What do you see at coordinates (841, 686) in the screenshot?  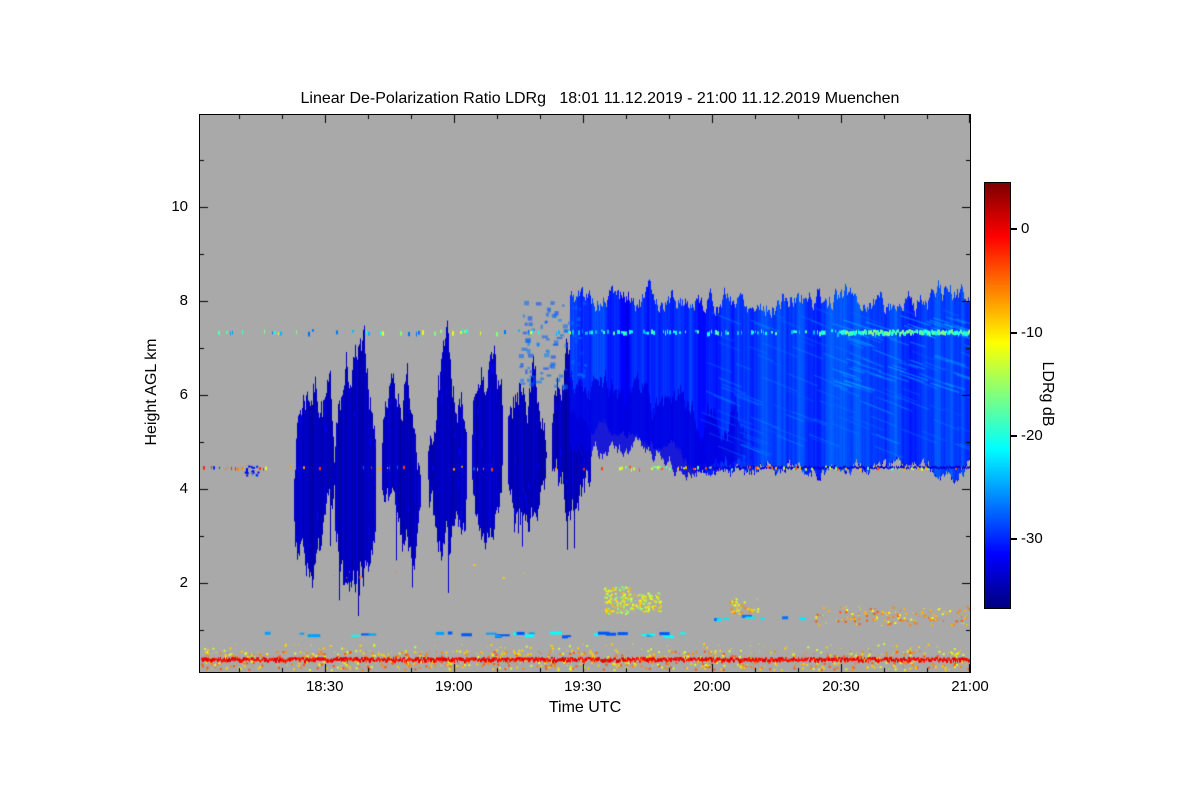 I see `x-tick-label: 20:30` at bounding box center [841, 686].